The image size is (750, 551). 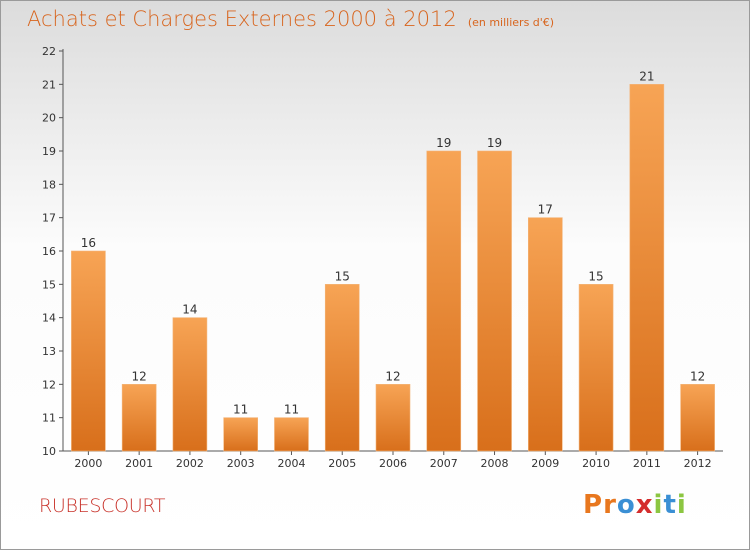 What do you see at coordinates (139, 463) in the screenshot?
I see `x-tick-label-2001: 2001` at bounding box center [139, 463].